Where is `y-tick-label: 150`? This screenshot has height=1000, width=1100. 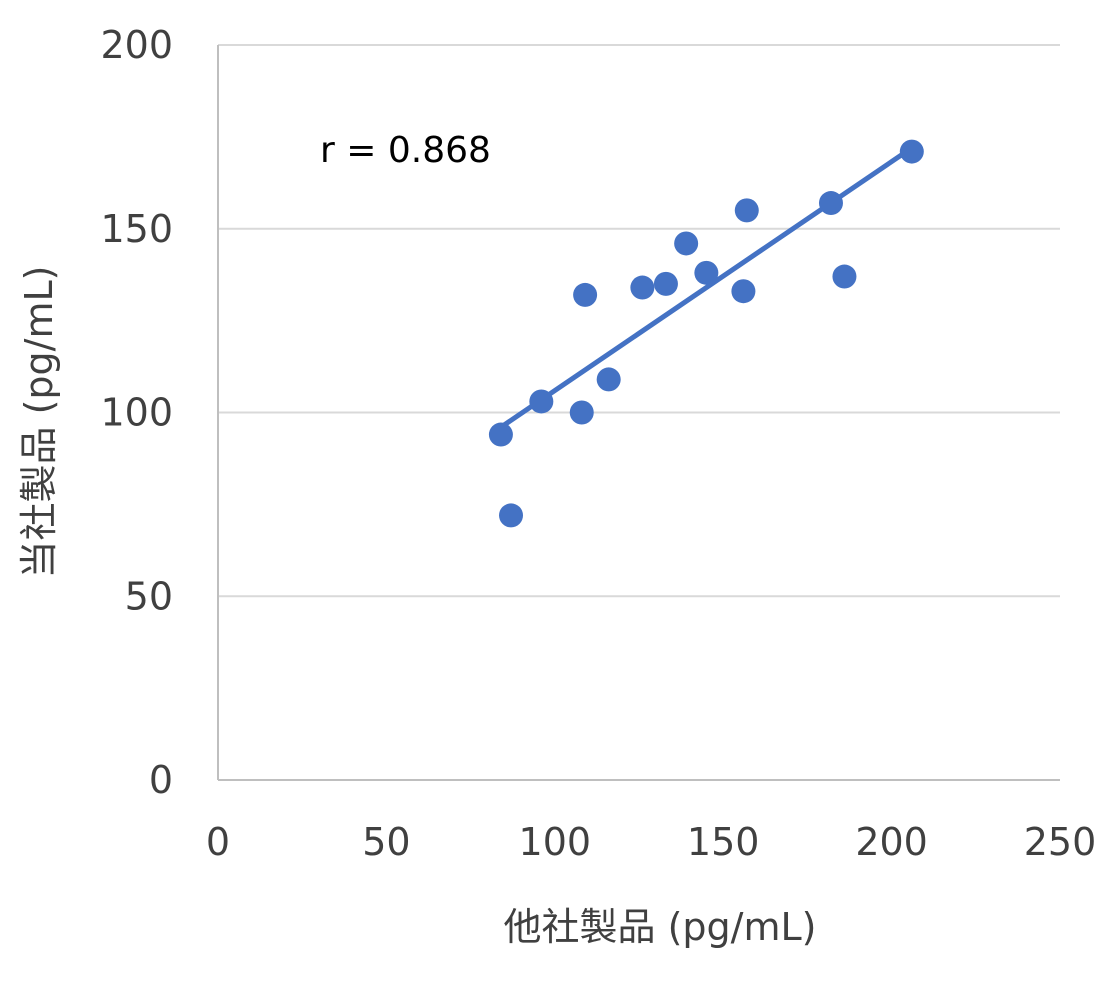 y-tick-label: 150 is located at coordinates (136, 229).